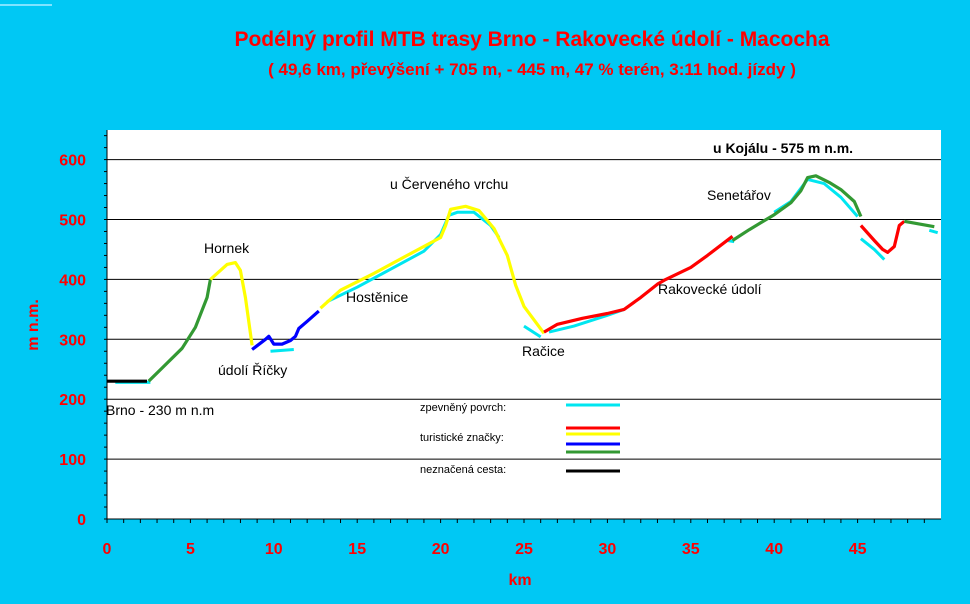 This screenshot has width=970, height=604. Describe the element at coordinates (463, 470) in the screenshot. I see `legend-label: neznačená cesta:` at that location.